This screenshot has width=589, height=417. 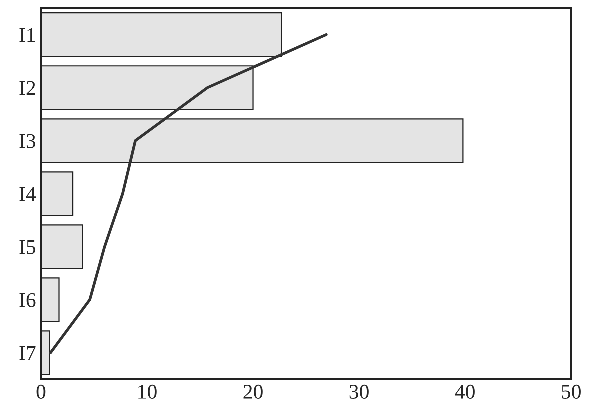 What do you see at coordinates (28, 353) in the screenshot?
I see `y-tick-label: I7` at bounding box center [28, 353].